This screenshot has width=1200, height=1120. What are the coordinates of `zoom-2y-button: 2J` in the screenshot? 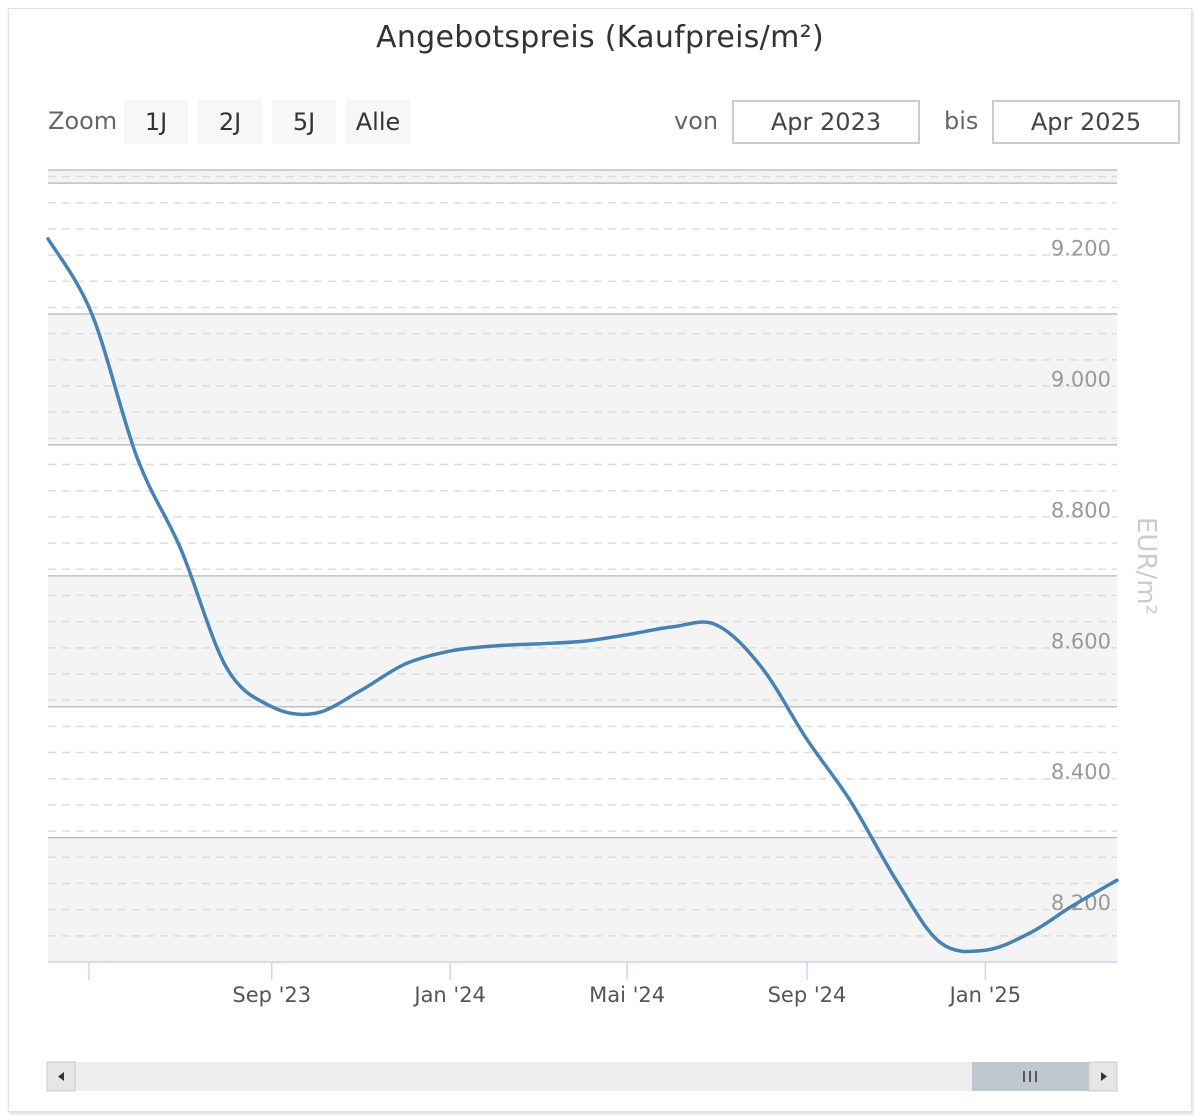 It's located at (230, 122).